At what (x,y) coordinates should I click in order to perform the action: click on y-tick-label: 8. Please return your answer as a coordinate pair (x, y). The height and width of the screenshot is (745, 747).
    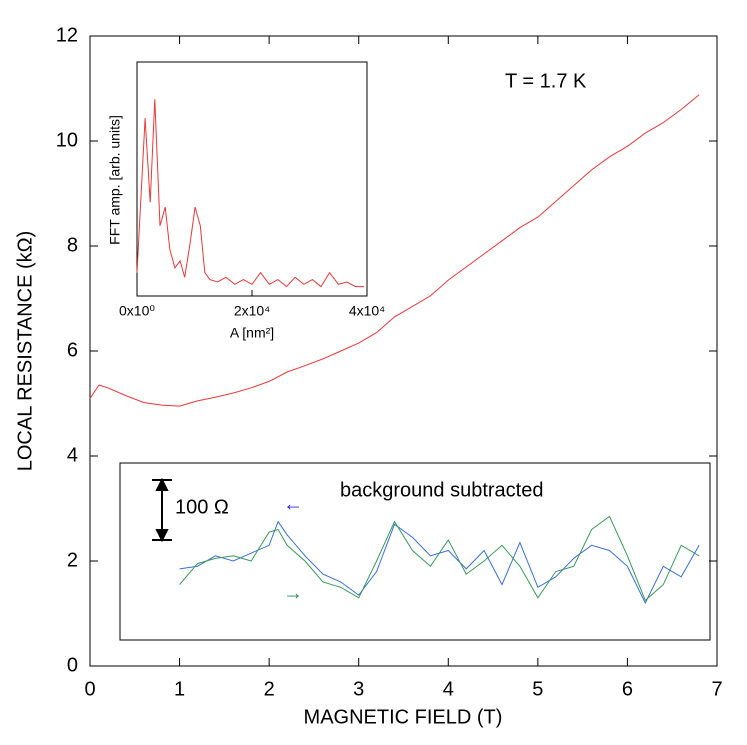
    Looking at the image, I should click on (72, 245).